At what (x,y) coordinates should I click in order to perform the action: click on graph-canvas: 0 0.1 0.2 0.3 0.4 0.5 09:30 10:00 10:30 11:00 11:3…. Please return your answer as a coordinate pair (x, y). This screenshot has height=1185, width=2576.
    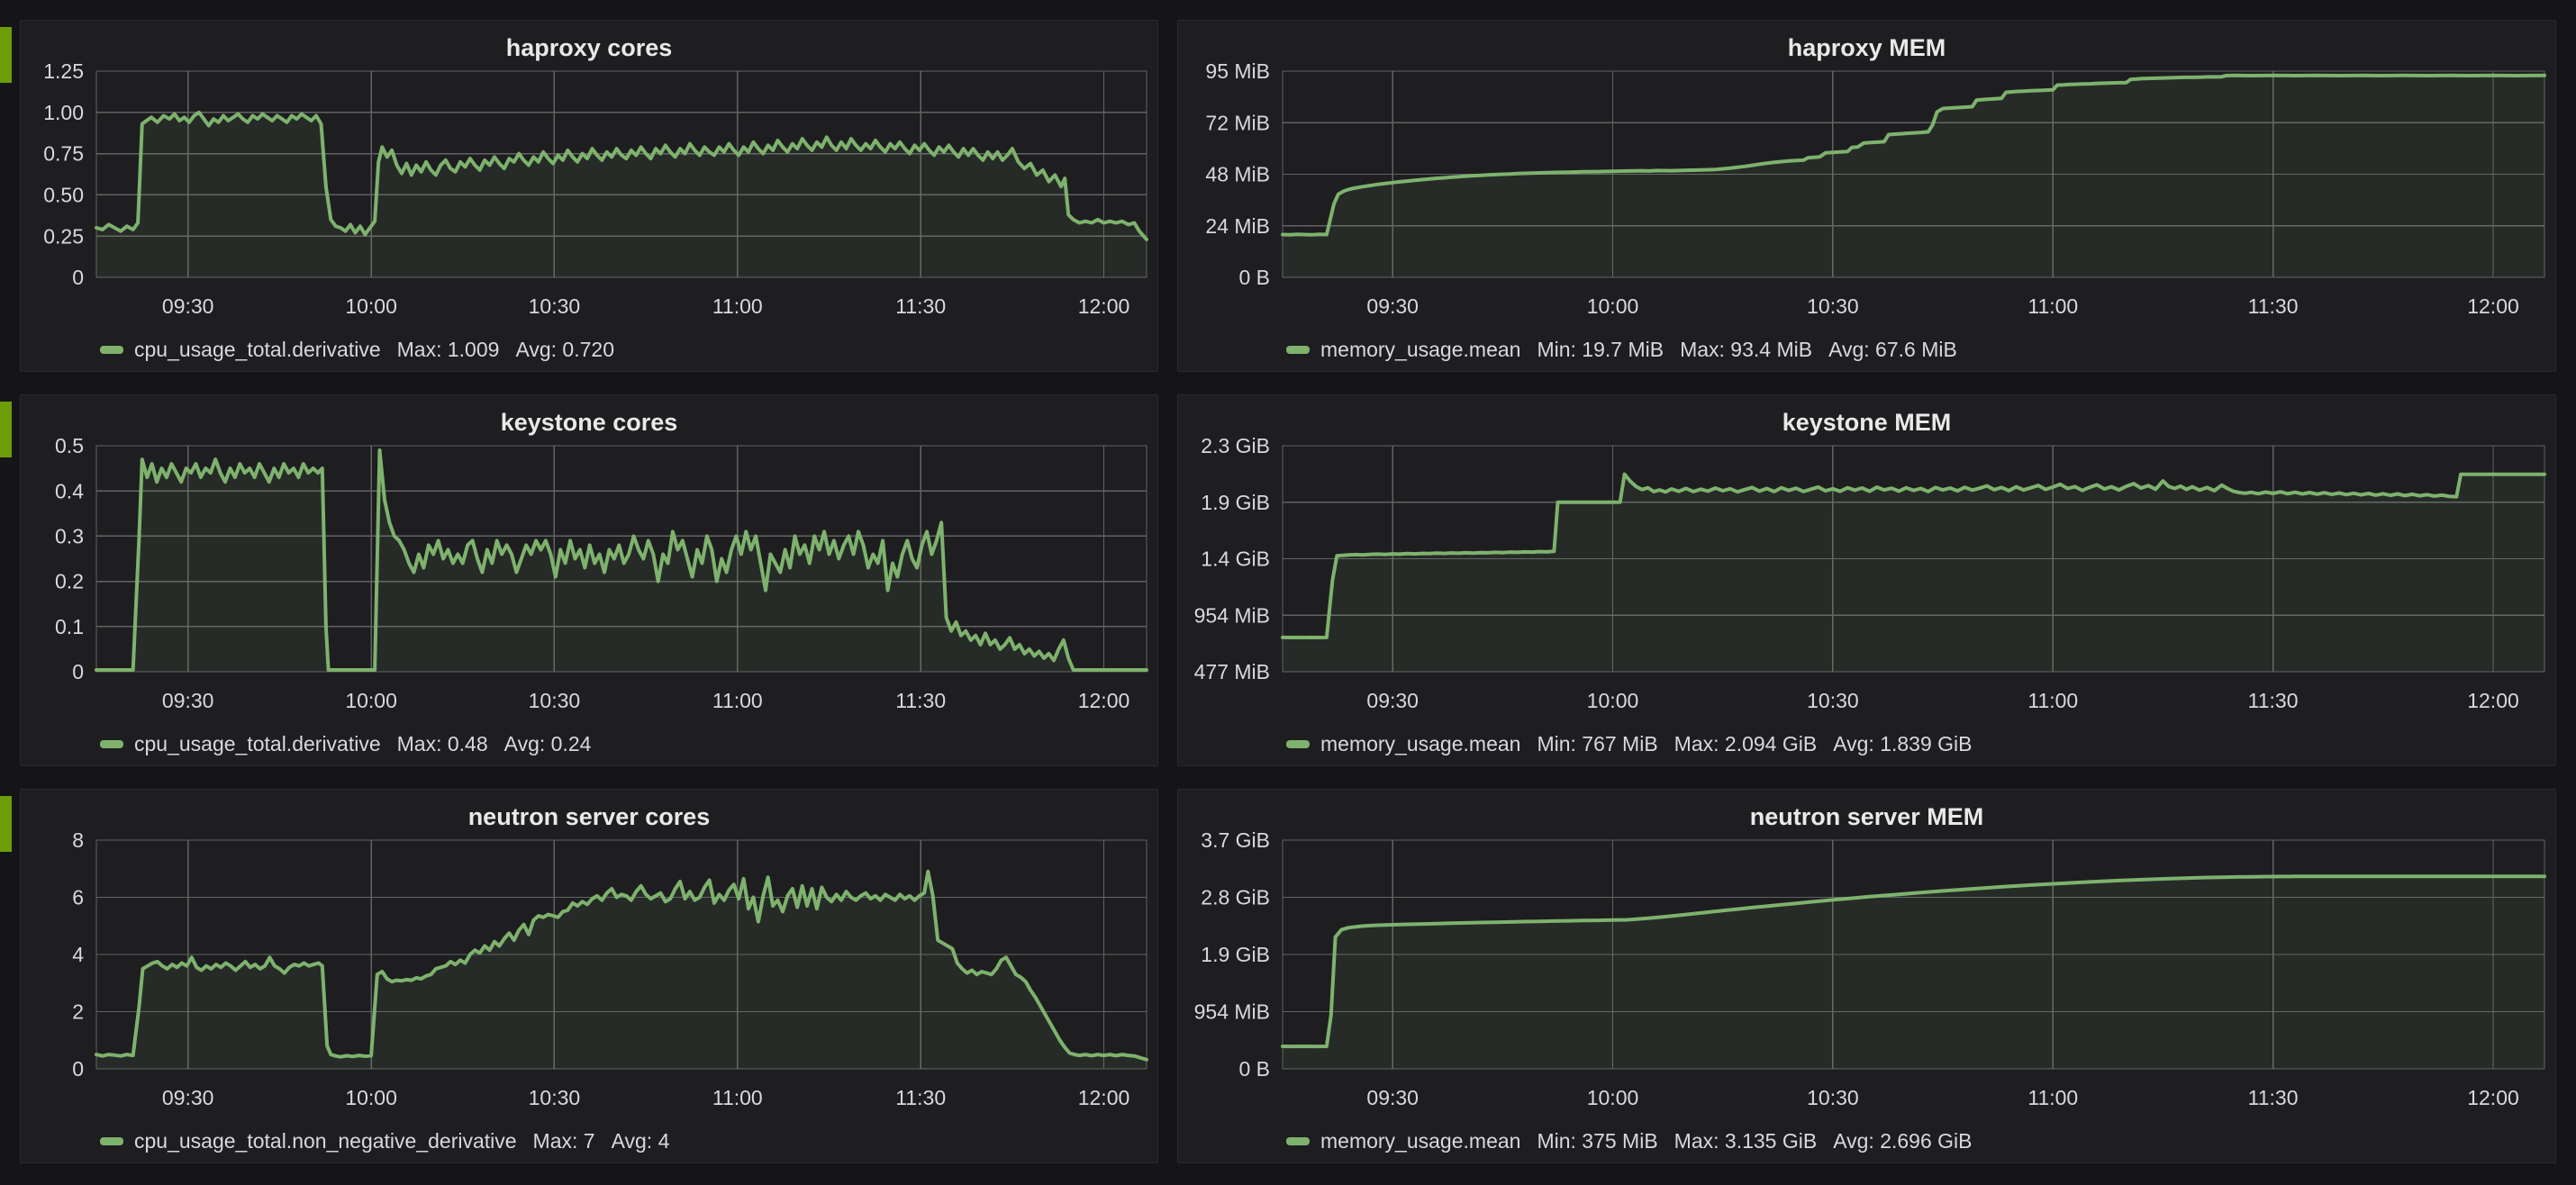
    Looking at the image, I should click on (589, 579).